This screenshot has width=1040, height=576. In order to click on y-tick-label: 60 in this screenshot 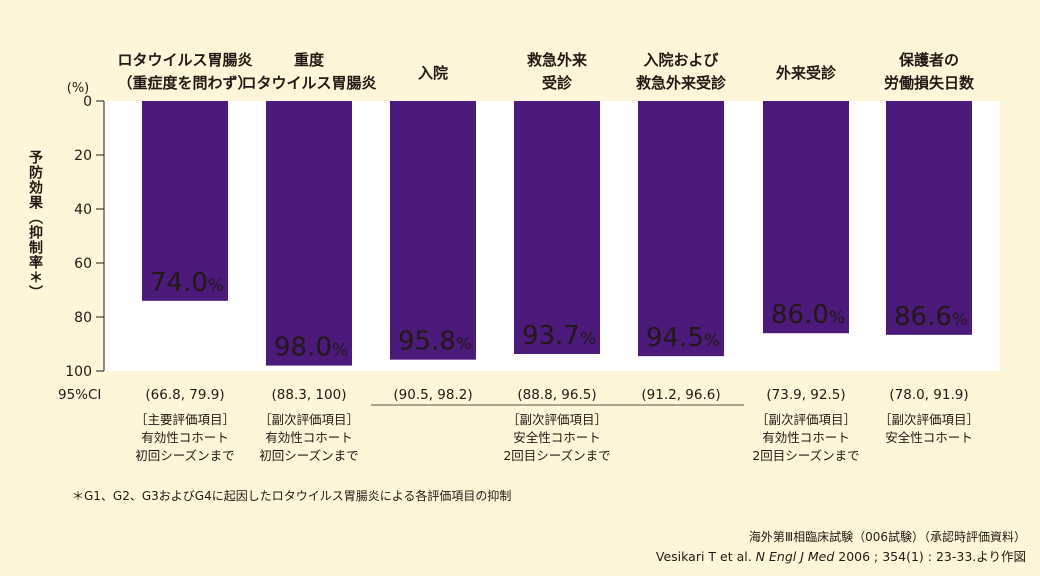, I will do `click(83, 264)`.